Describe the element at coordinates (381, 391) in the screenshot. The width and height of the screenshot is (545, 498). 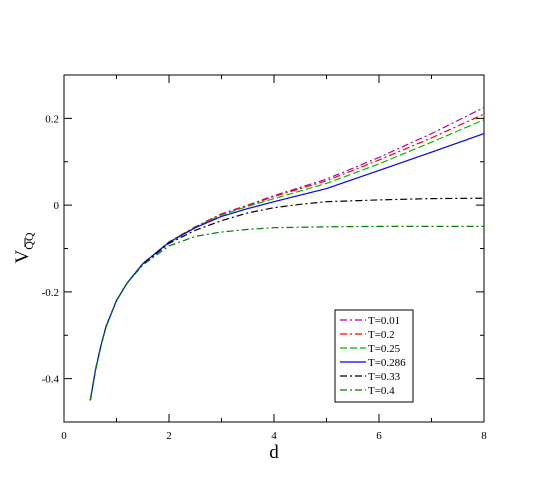
I see `legend-label: T=0.4` at that location.